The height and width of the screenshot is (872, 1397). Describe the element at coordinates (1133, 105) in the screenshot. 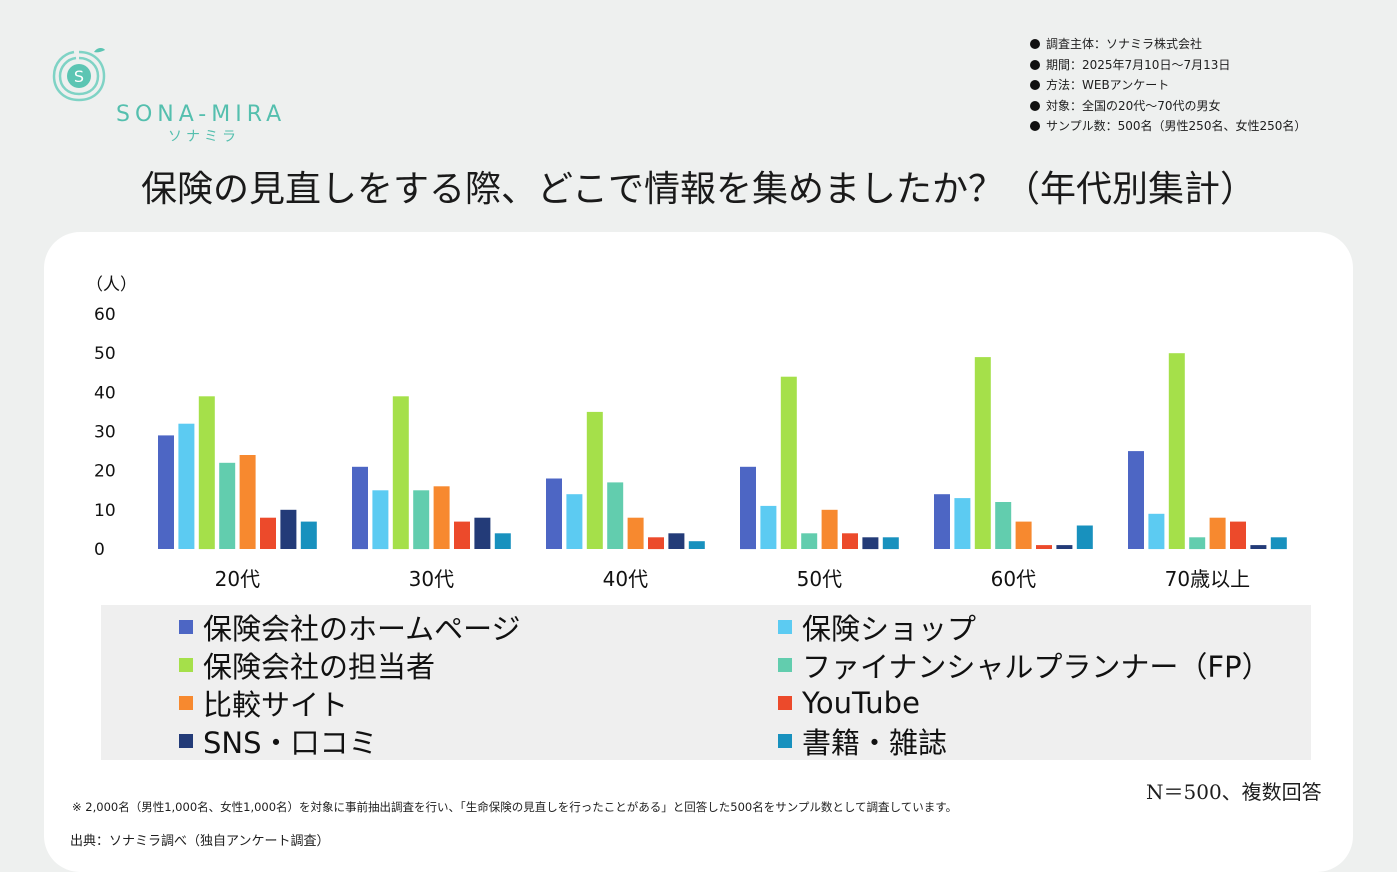

I see `survey-info-text: 対象：全国の20代～70代の男女` at that location.